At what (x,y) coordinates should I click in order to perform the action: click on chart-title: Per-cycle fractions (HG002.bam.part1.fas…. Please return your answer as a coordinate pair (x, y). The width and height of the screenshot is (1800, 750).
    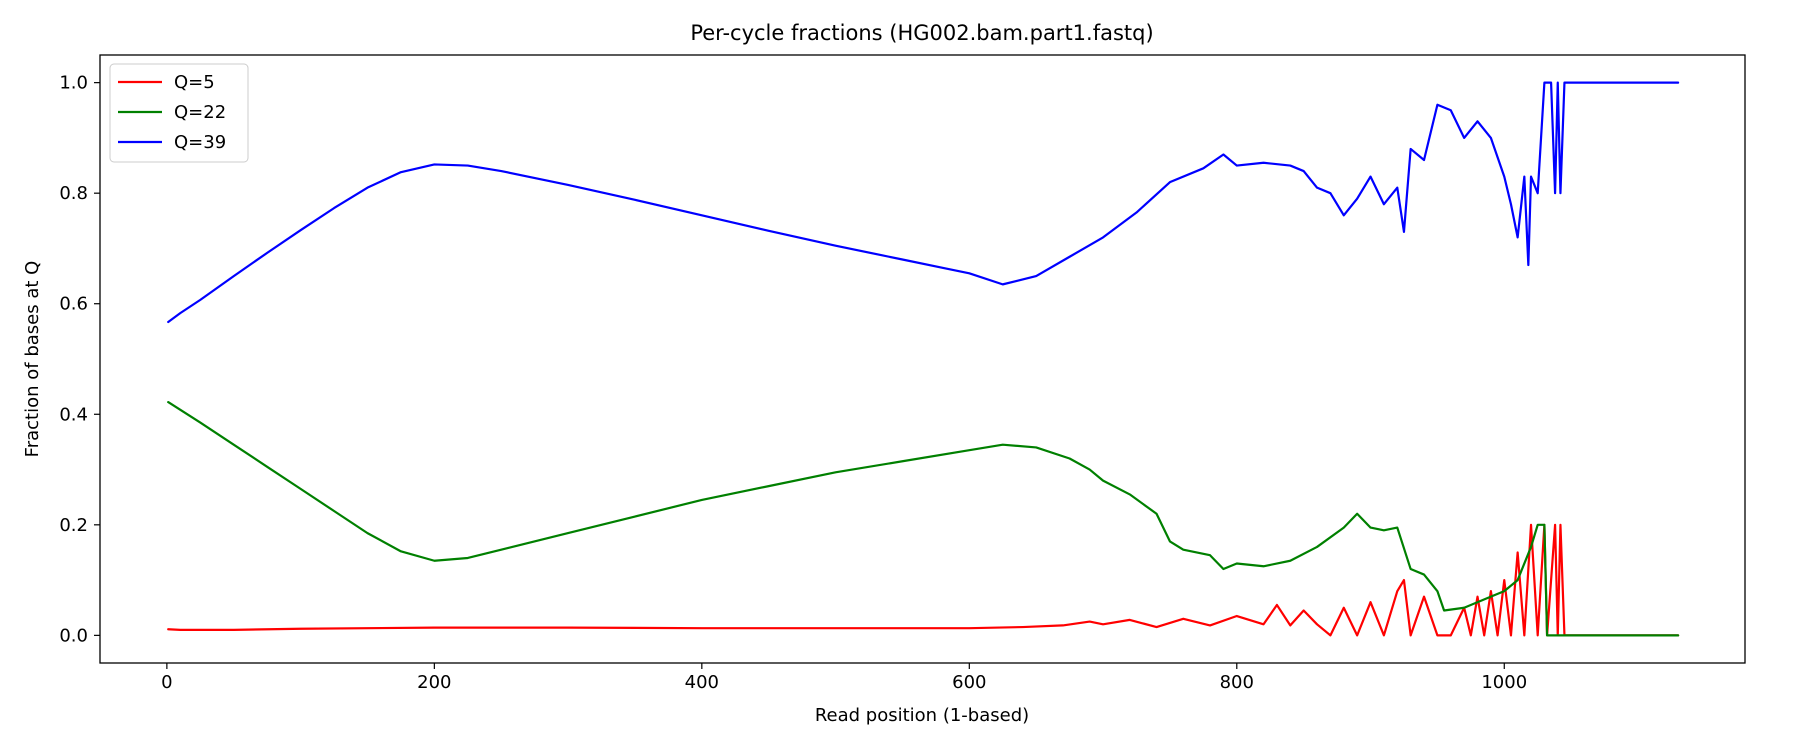
    Looking at the image, I should click on (921, 33).